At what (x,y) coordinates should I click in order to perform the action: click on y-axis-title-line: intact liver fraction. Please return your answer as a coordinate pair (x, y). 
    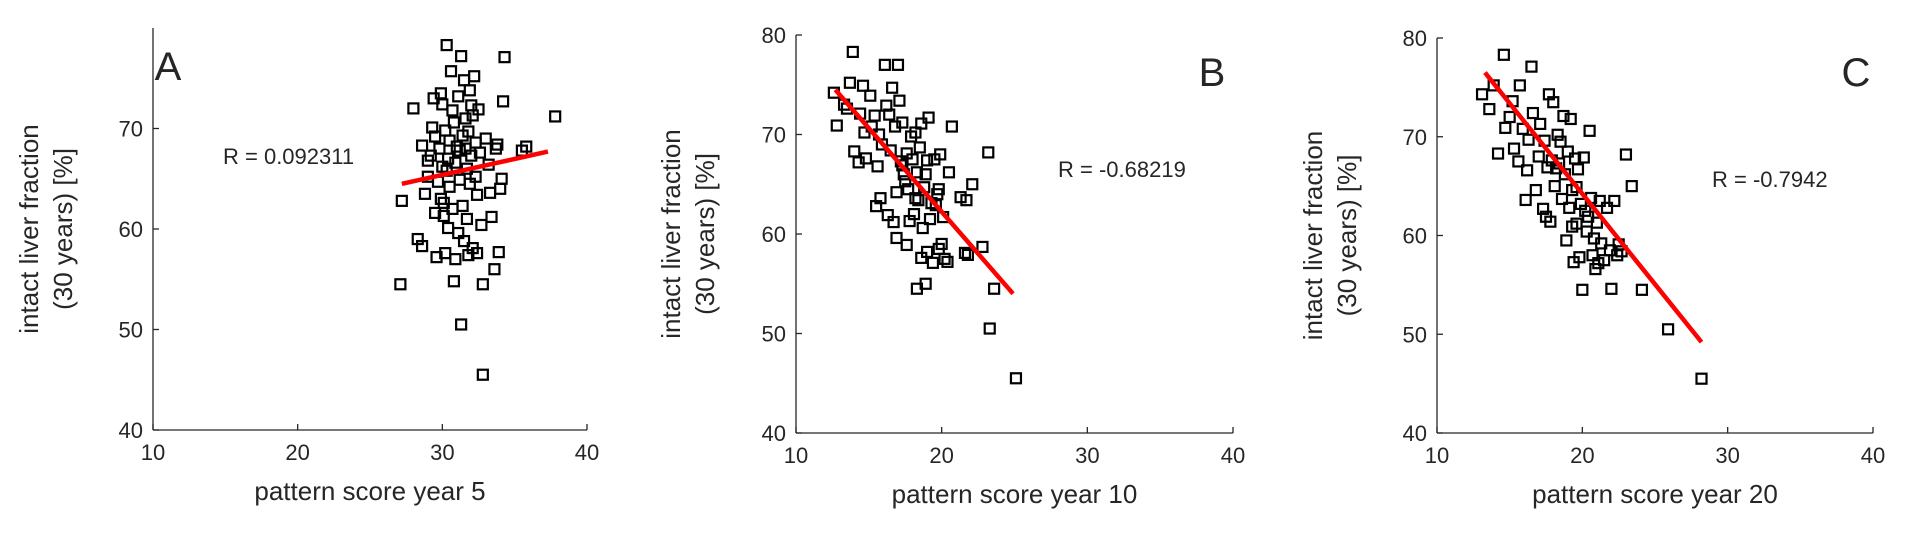
    Looking at the image, I should click on (671, 234).